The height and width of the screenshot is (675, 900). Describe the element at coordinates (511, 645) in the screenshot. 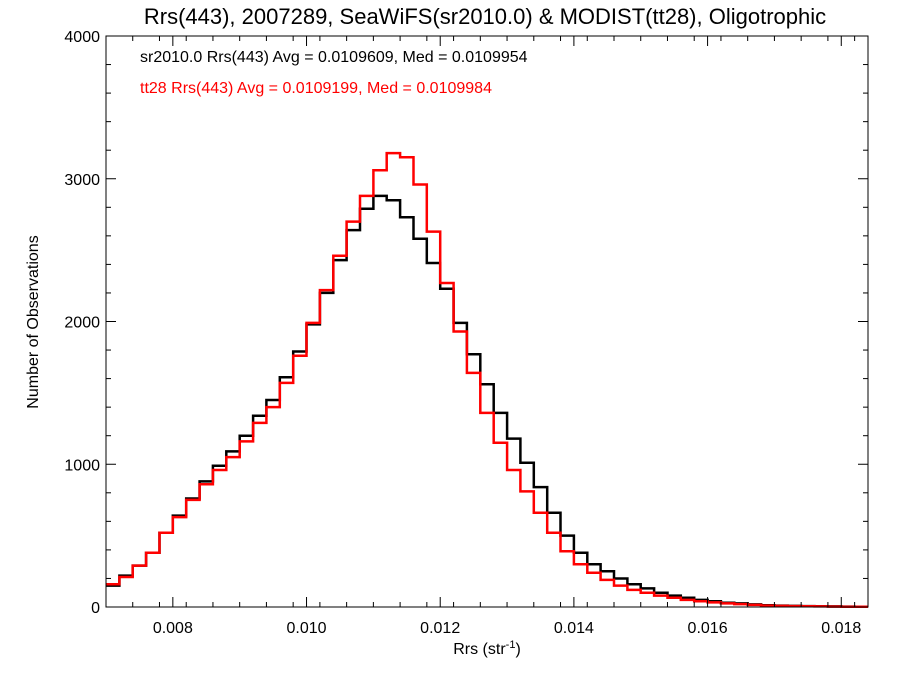

I see `x-axis-label-sup: -1` at that location.